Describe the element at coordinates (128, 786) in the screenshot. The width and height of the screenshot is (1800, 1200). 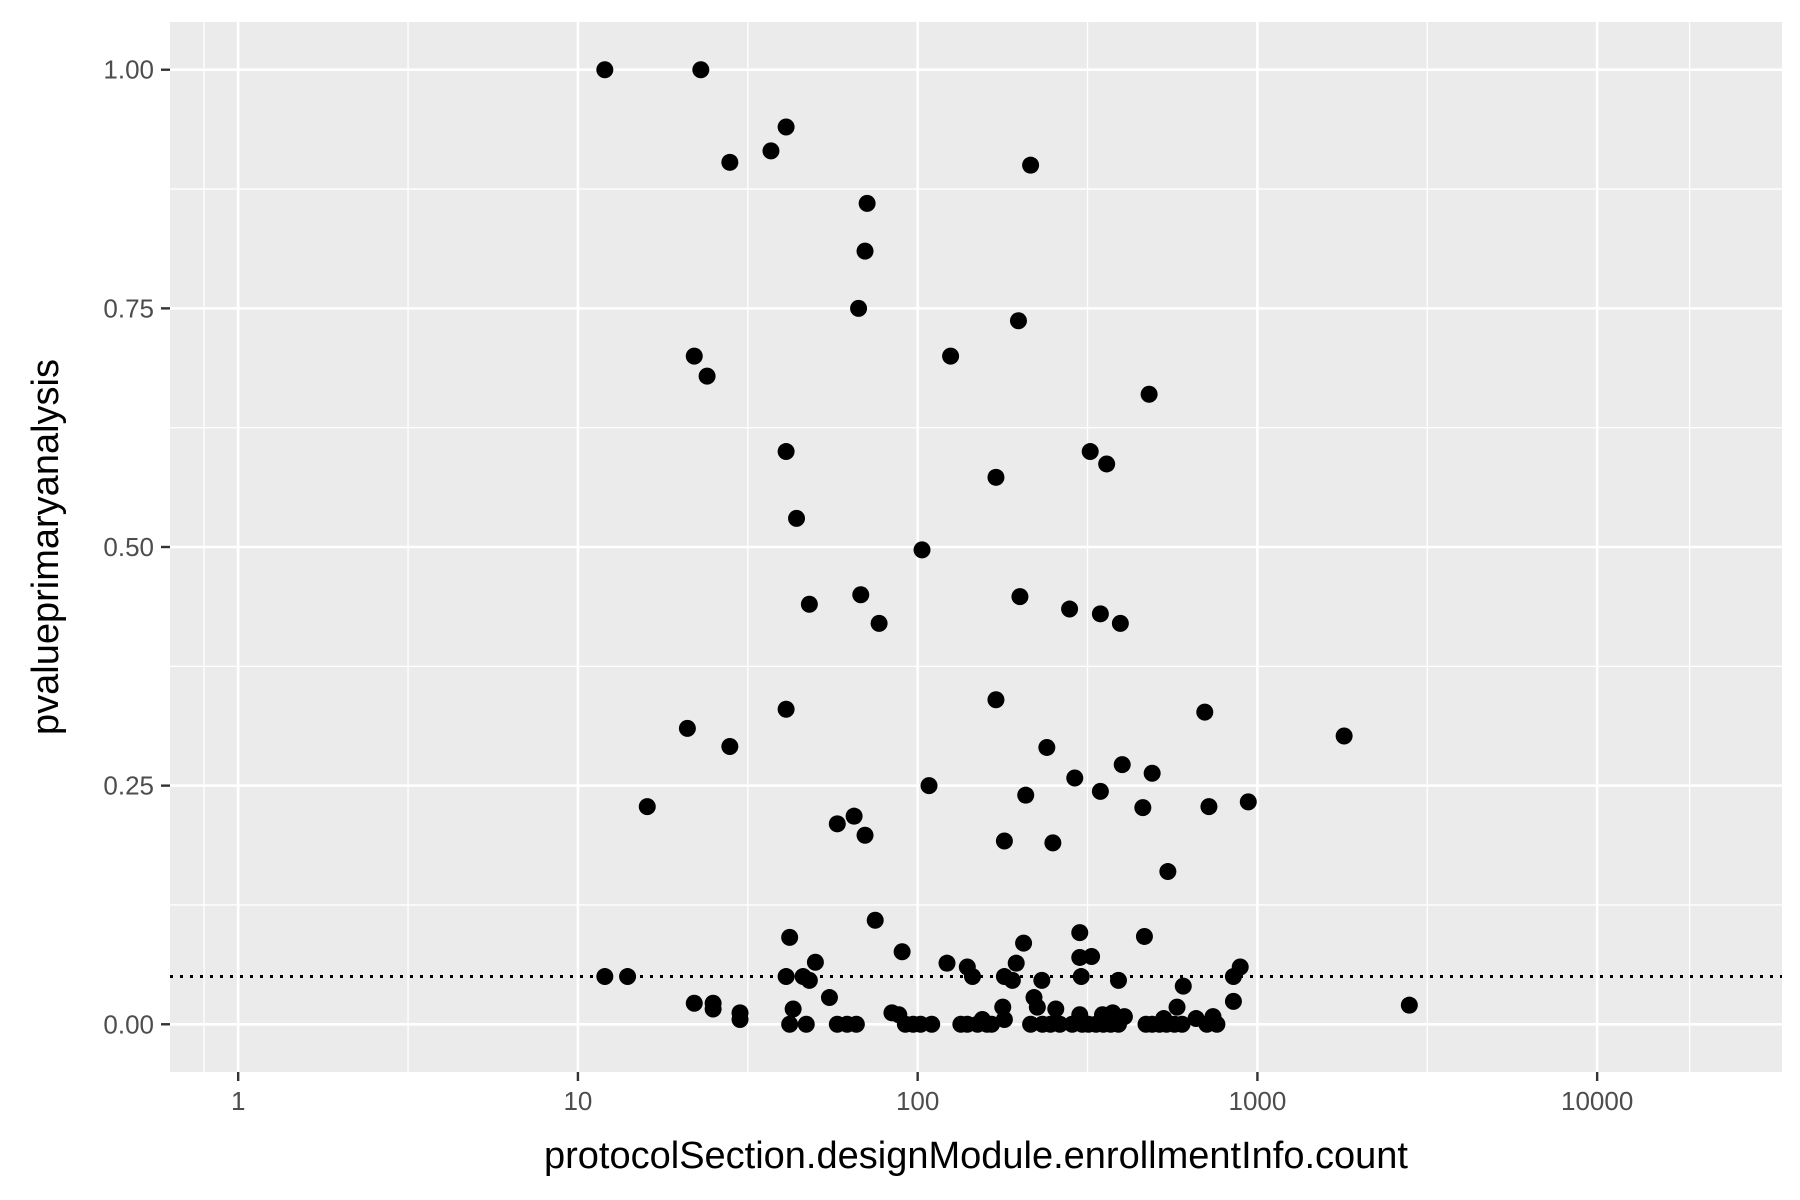
I see `y-tick-label: 0.25` at that location.